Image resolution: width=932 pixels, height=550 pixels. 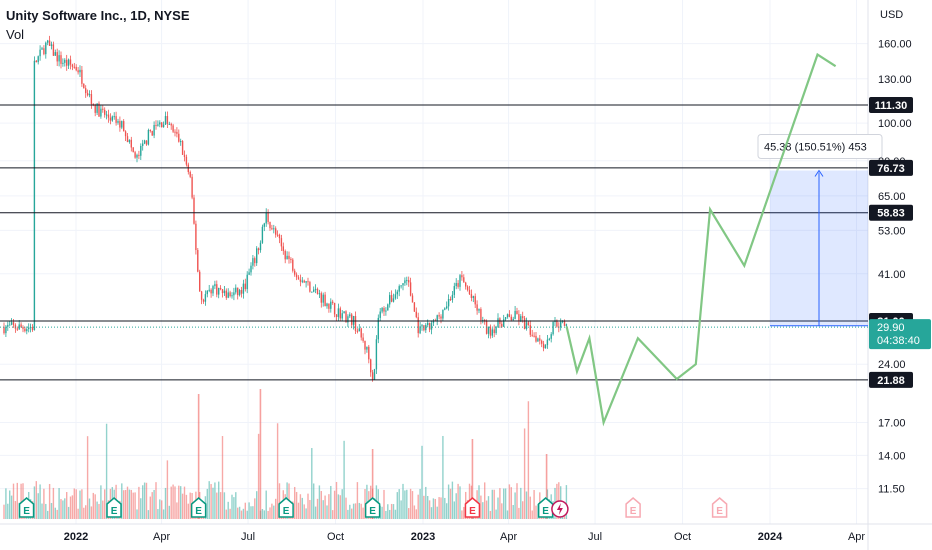 What do you see at coordinates (15, 34) in the screenshot?
I see `volume-label: Vol` at bounding box center [15, 34].